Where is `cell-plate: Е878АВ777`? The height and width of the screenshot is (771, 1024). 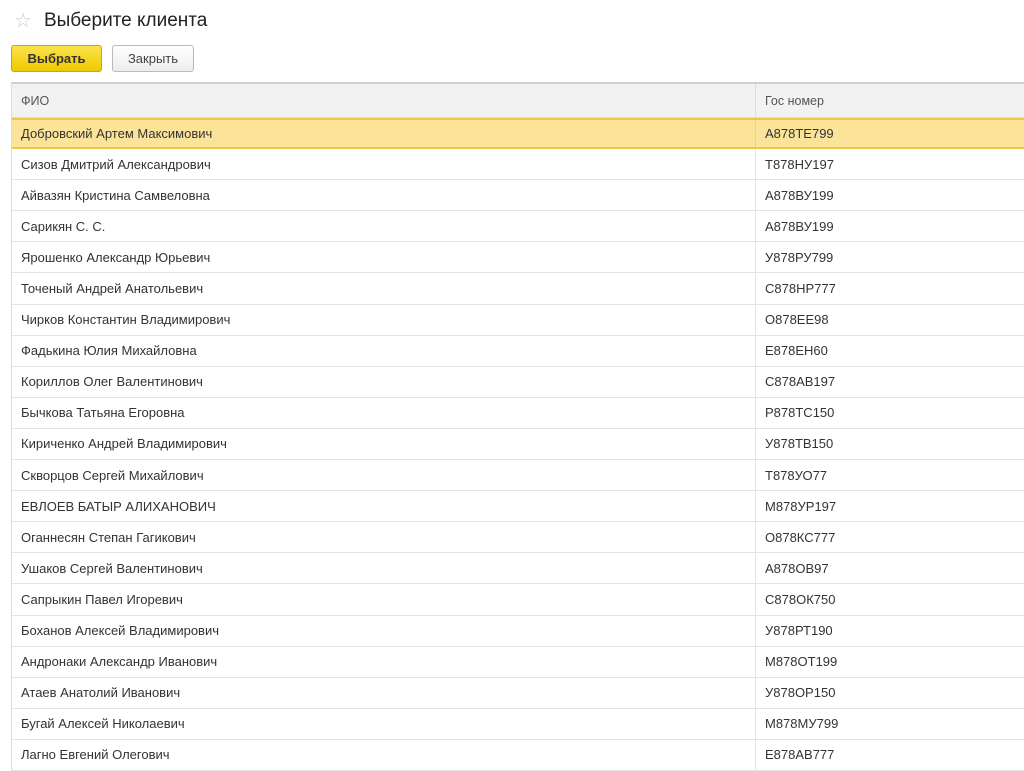
cell-plate: Е878АВ777 is located at coordinates (800, 755).